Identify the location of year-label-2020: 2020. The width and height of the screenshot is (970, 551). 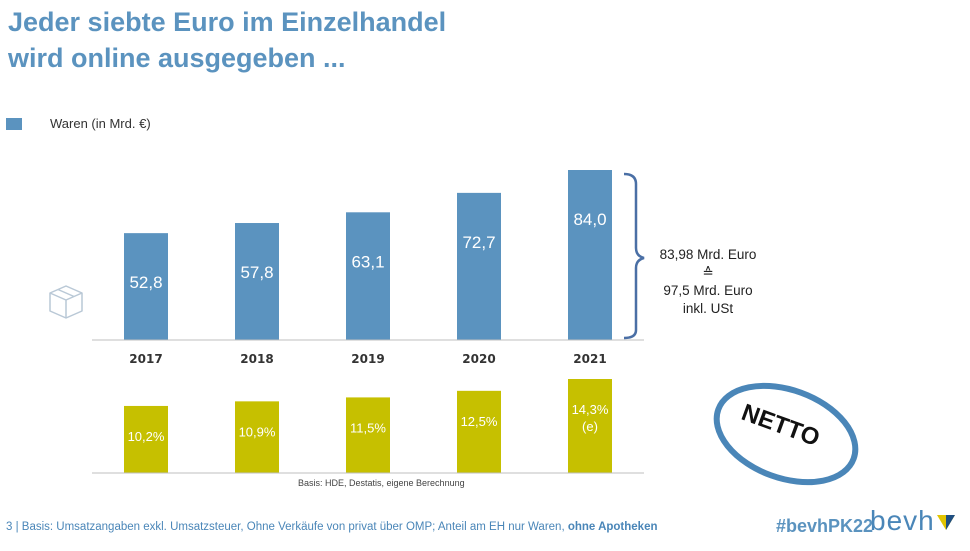
(478, 359).